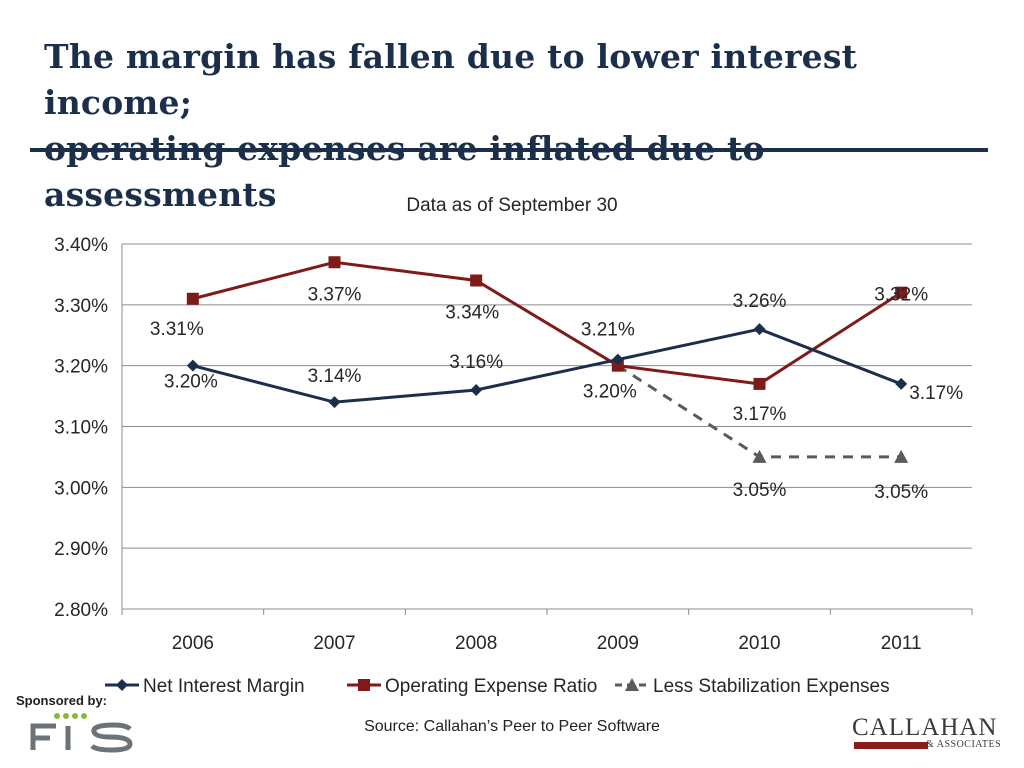 Image resolution: width=1024 pixels, height=768 pixels. Describe the element at coordinates (81, 306) in the screenshot. I see `y-tick-label: 3.30%` at that location.